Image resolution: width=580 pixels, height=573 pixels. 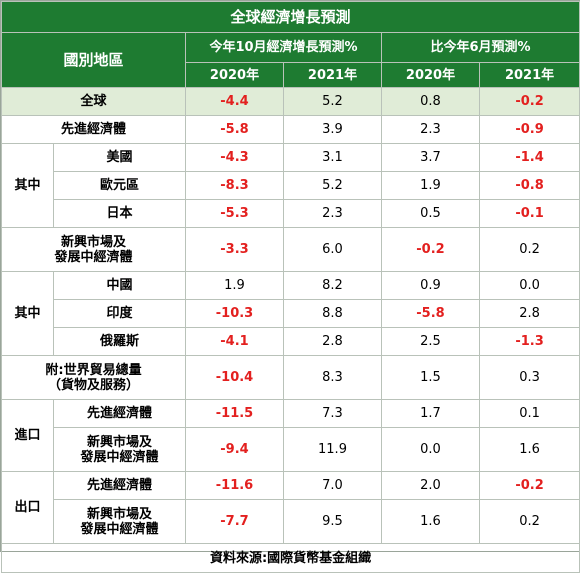 I want to click on value-cell: 1.7, so click(x=430, y=413).